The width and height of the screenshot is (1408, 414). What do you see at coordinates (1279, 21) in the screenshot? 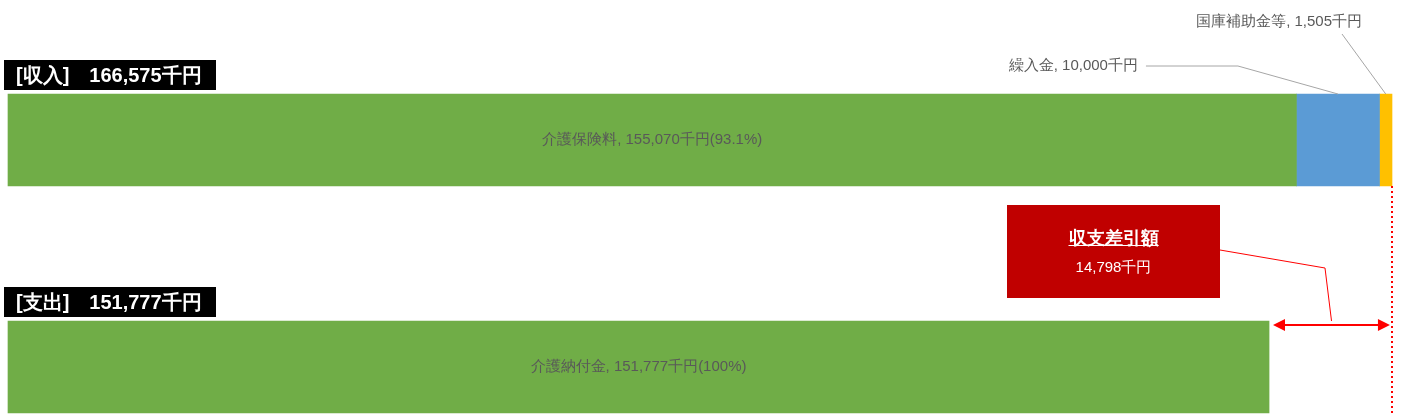
I see `data-label: 国庫補助金等, 1,505千円` at bounding box center [1279, 21].